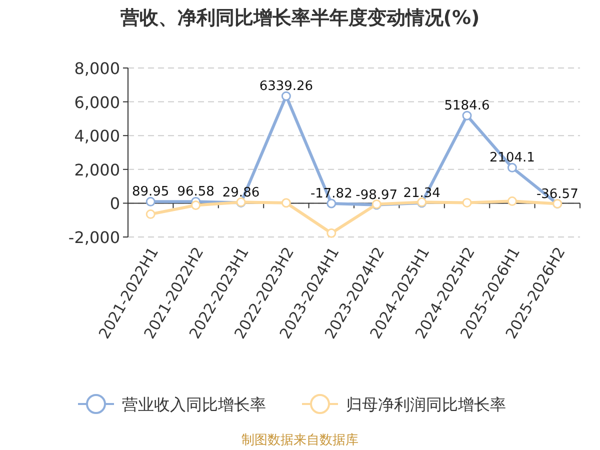  What do you see at coordinates (299, 18) in the screenshot?
I see `chart-title: 营收、净利同比增长率半年度变动情况(%)` at bounding box center [299, 18].